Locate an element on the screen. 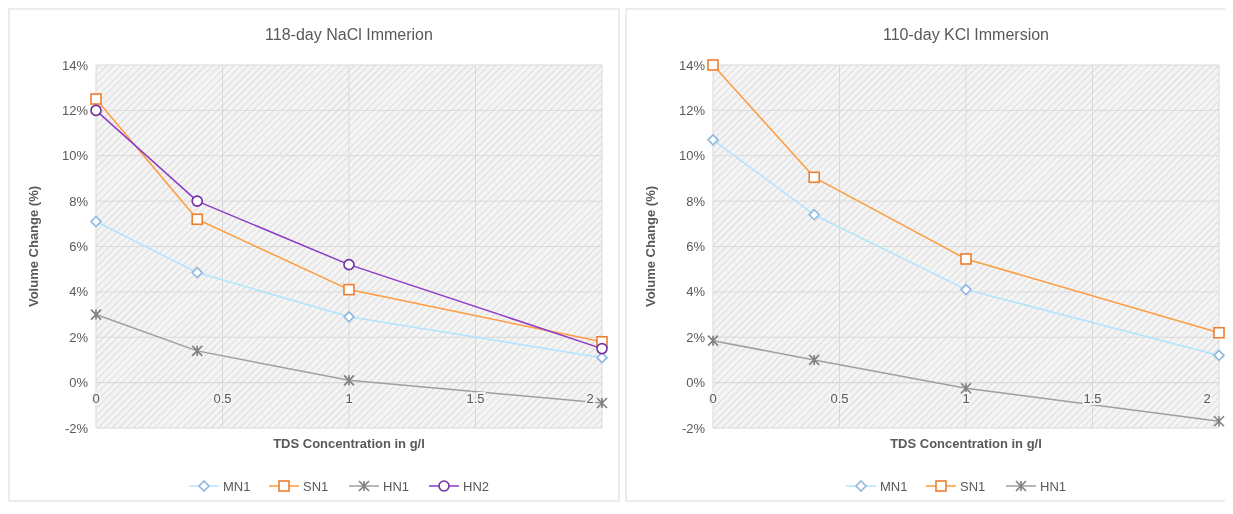 The image size is (1233, 514). chart-title: 110-day KCl Immersion is located at coordinates (966, 34).